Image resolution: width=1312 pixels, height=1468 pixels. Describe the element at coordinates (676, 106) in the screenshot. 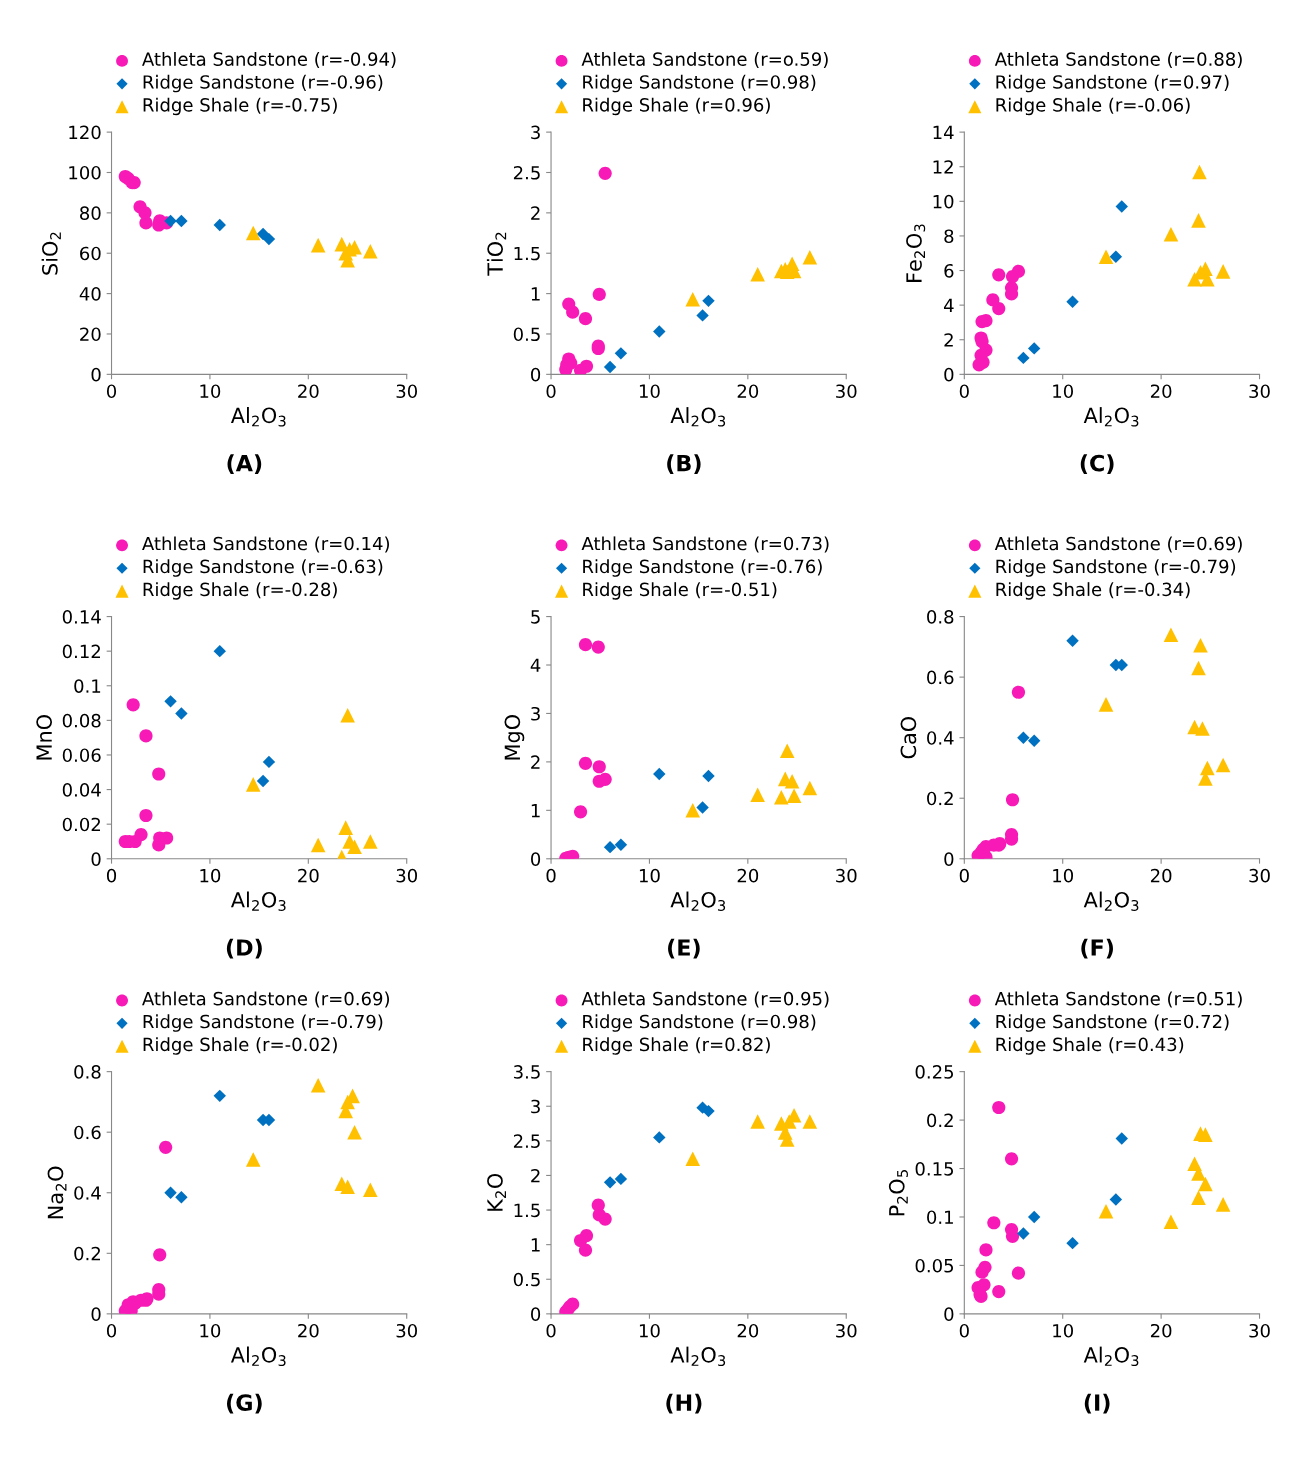

I see `legend-label: Ridge Shale (r=0.96)` at that location.